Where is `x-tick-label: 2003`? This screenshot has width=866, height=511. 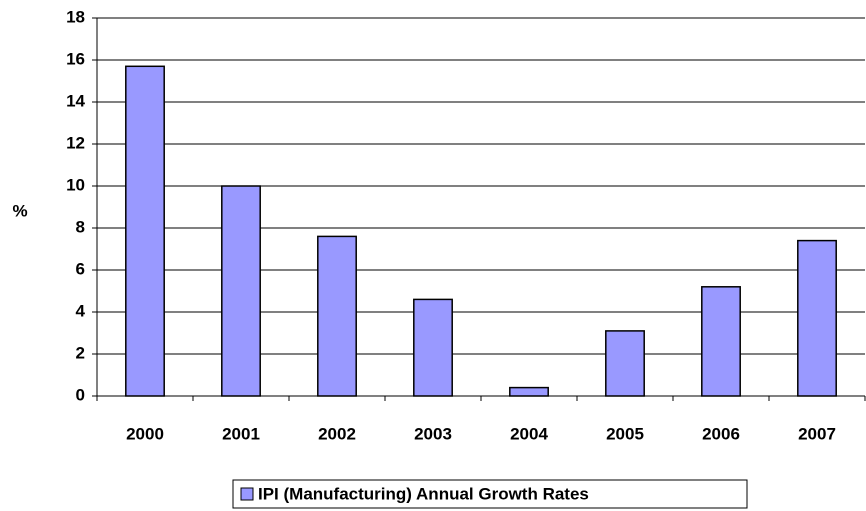 x-tick-label: 2003 is located at coordinates (433, 433).